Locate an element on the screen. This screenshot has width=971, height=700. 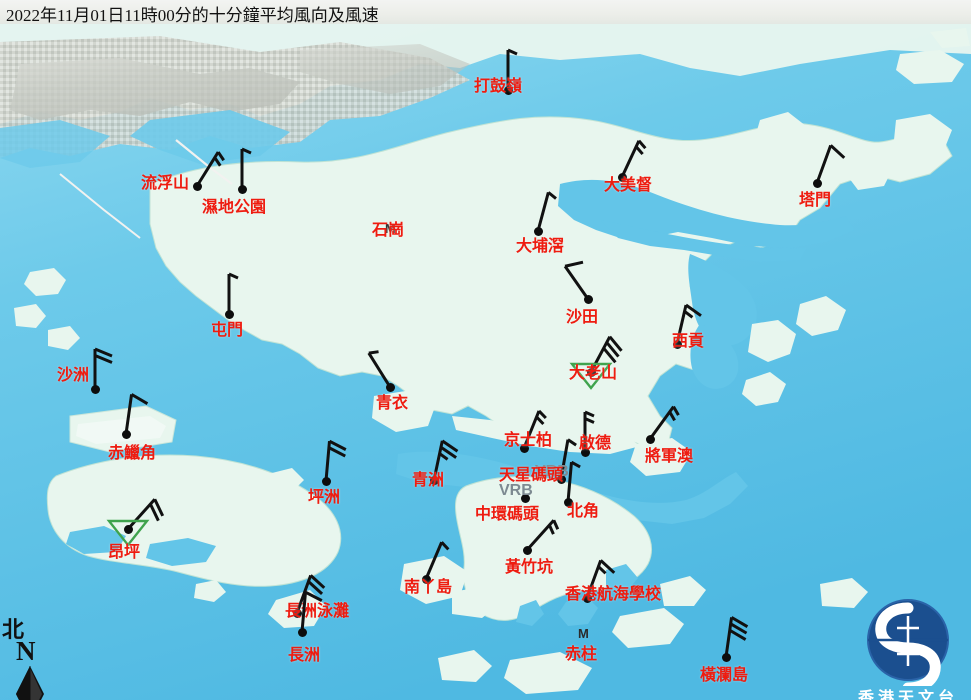
station-label: 赤鱲角 is located at coordinates (132, 453).